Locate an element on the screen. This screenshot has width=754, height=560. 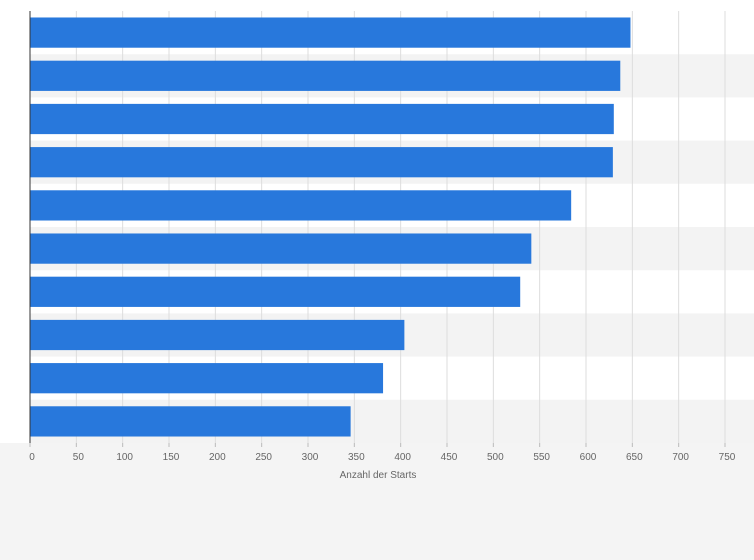
x-tick-label: 400 is located at coordinates (402, 457).